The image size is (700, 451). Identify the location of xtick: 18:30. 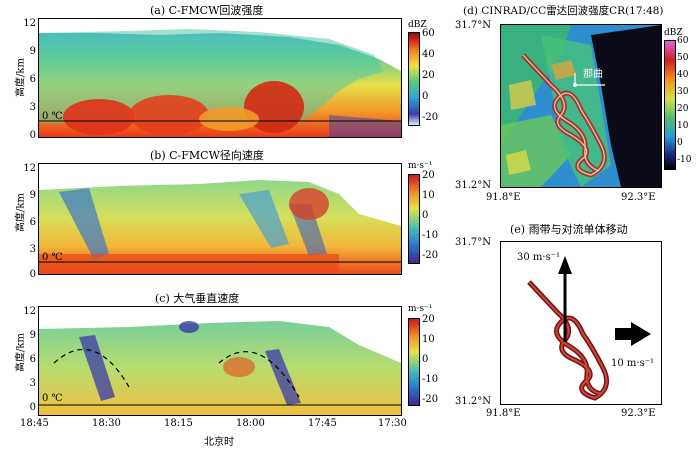
(106, 423).